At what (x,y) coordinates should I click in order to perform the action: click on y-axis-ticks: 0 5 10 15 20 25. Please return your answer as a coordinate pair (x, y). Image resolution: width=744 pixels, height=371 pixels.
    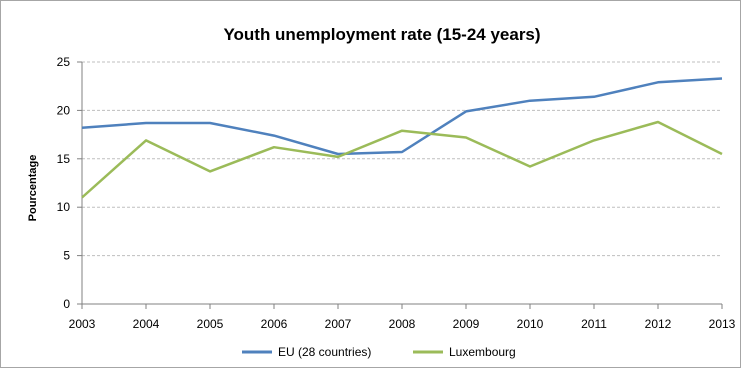
    Looking at the image, I should click on (70, 183).